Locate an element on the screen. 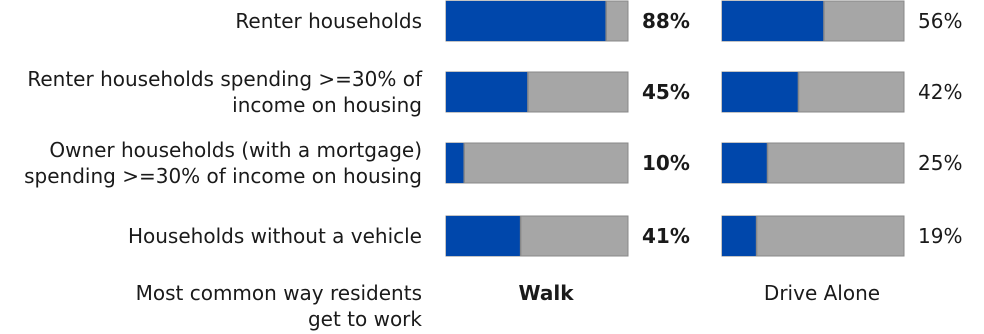 This screenshot has height=334, width=984. category-label-2-line-1: Renter households spending >=30% of is located at coordinates (225, 79).